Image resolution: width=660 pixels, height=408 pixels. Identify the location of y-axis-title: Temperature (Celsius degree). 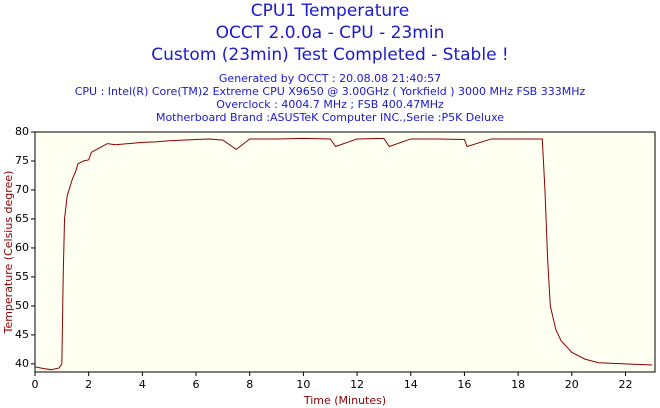
(8, 253).